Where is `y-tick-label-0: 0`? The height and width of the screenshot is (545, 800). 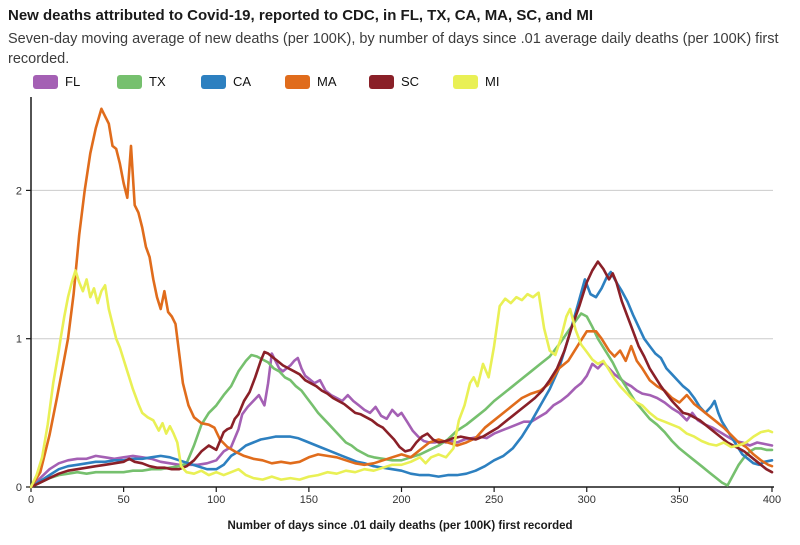 y-tick-label-0: 0 is located at coordinates (19, 488).